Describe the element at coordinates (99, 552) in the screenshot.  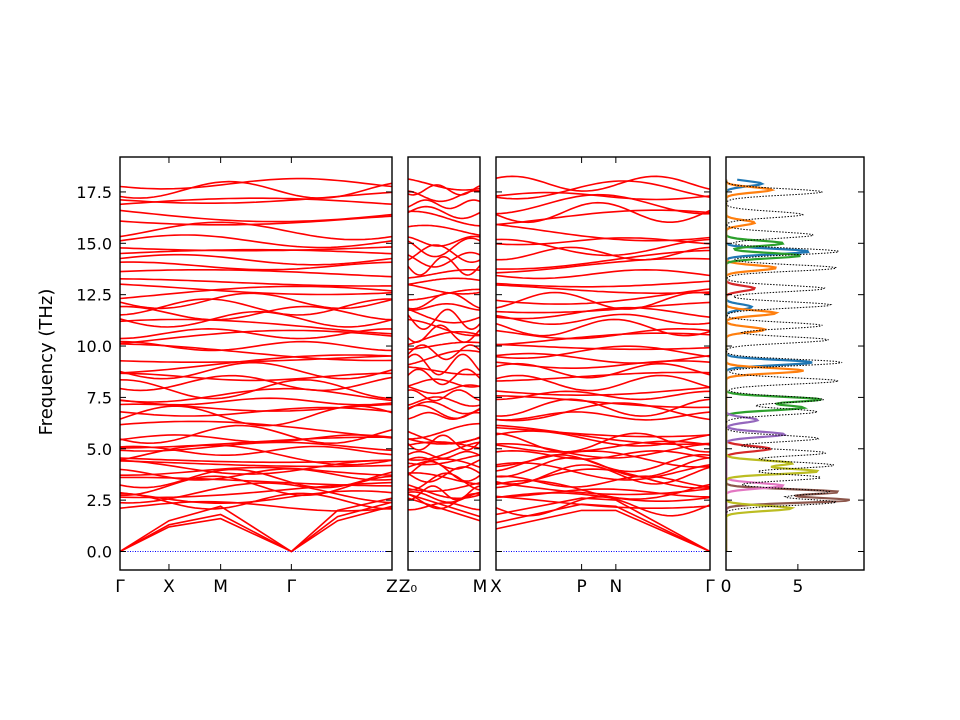
I see `y-tick-label: 0.0` at that location.